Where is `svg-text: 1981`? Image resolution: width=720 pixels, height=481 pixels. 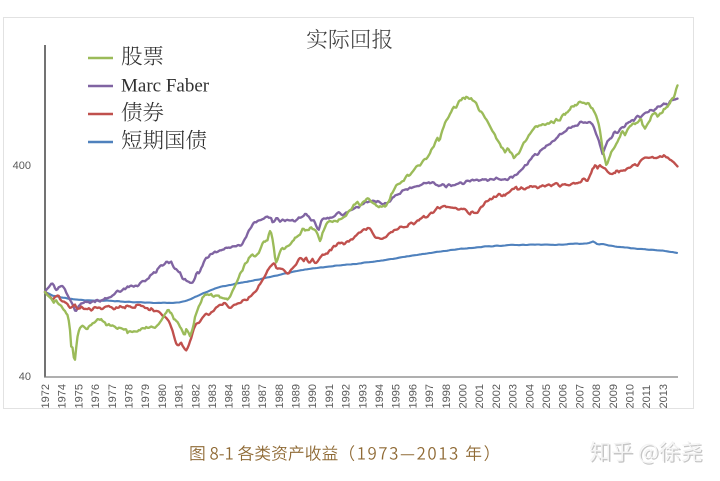 svg-text: 1981 is located at coordinates (180, 396).